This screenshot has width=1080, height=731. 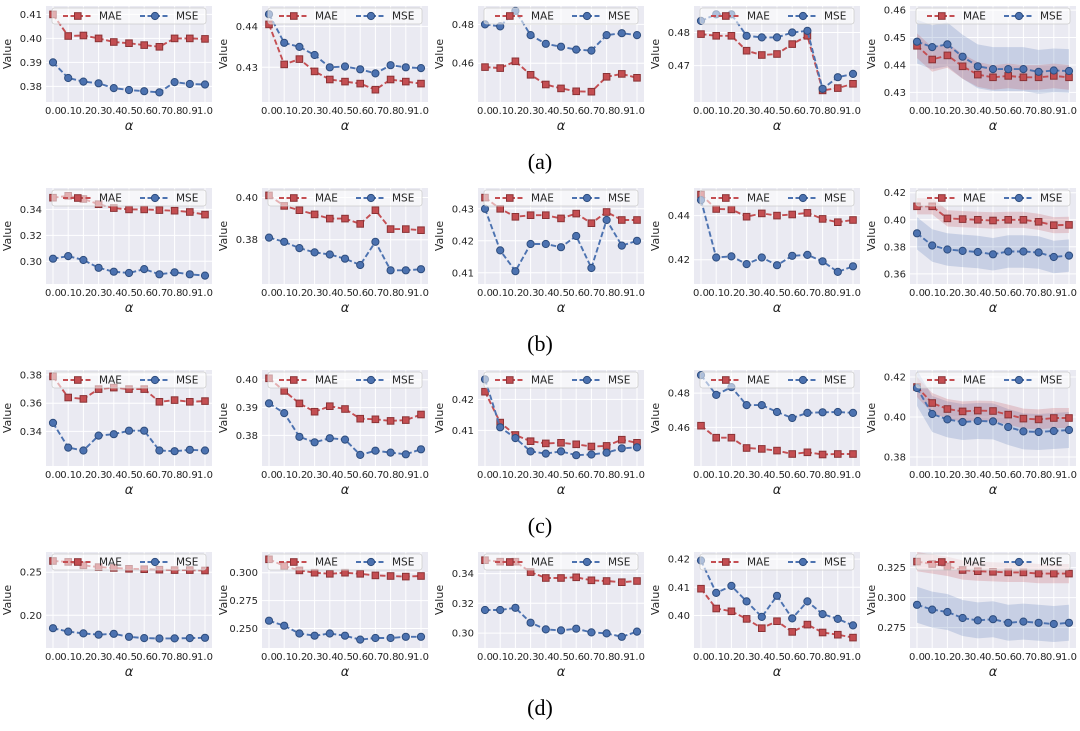 What do you see at coordinates (421, 293) in the screenshot?
I see `svg-text: 1.0` at bounding box center [421, 293].